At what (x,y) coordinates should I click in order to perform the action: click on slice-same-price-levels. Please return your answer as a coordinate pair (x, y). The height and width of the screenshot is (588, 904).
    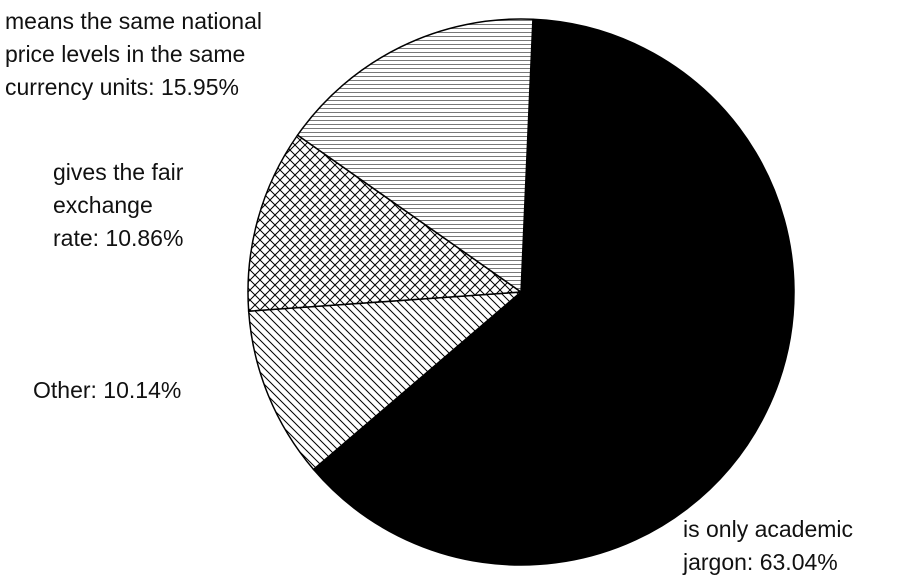
    Looking at the image, I should click on (415, 156).